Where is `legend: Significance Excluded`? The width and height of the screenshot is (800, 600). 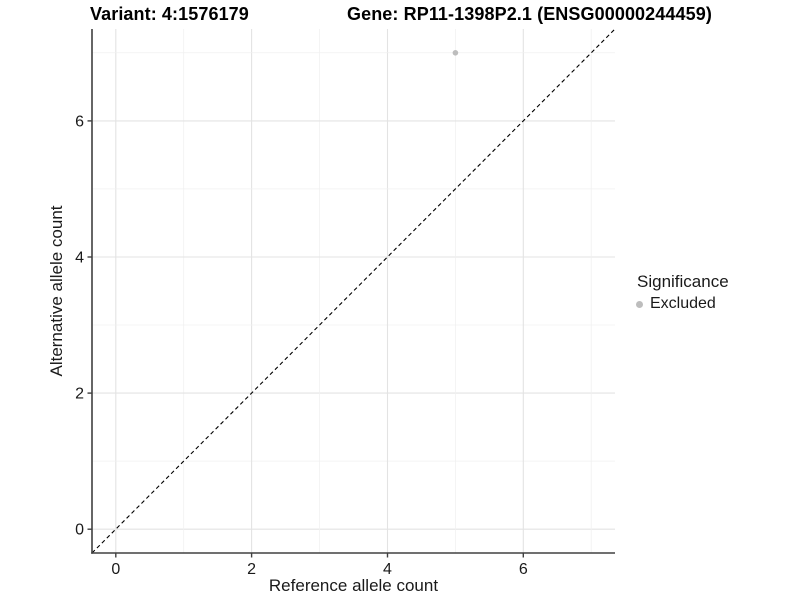 legend: Significance Excluded is located at coordinates (680, 292).